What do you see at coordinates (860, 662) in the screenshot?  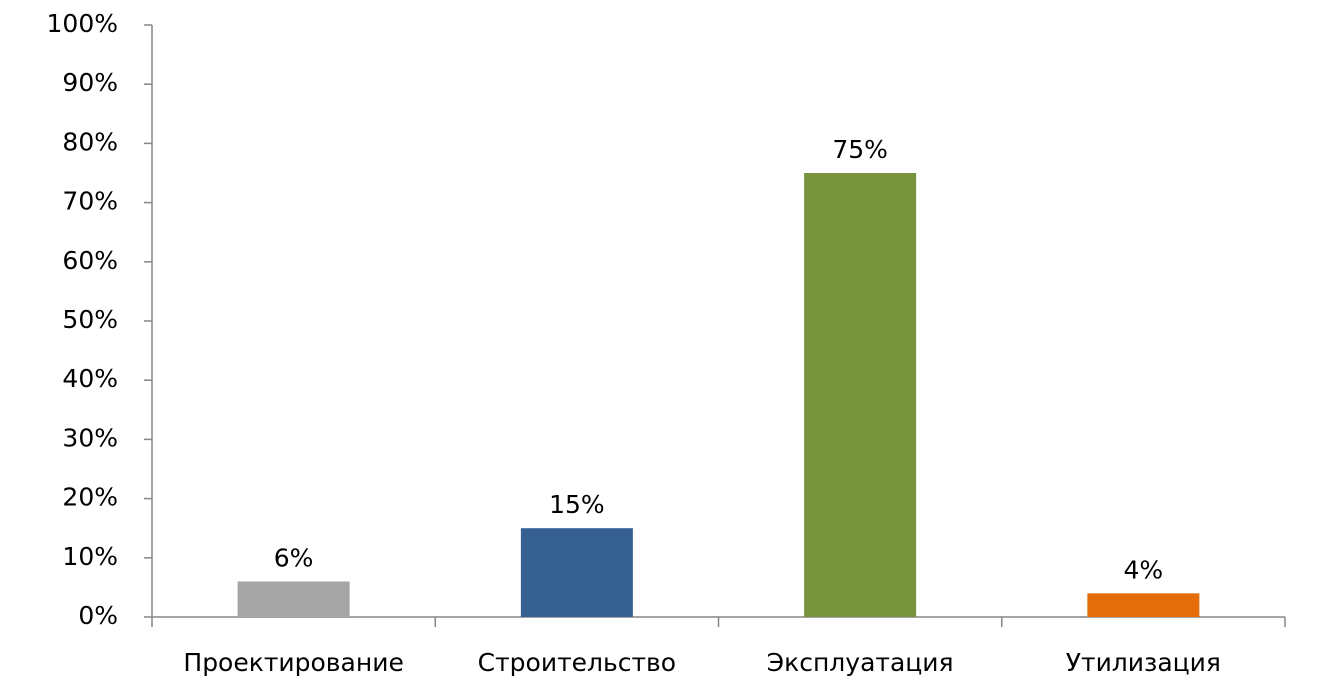 I see `x-tick-label: Эксплуатация` at bounding box center [860, 662].